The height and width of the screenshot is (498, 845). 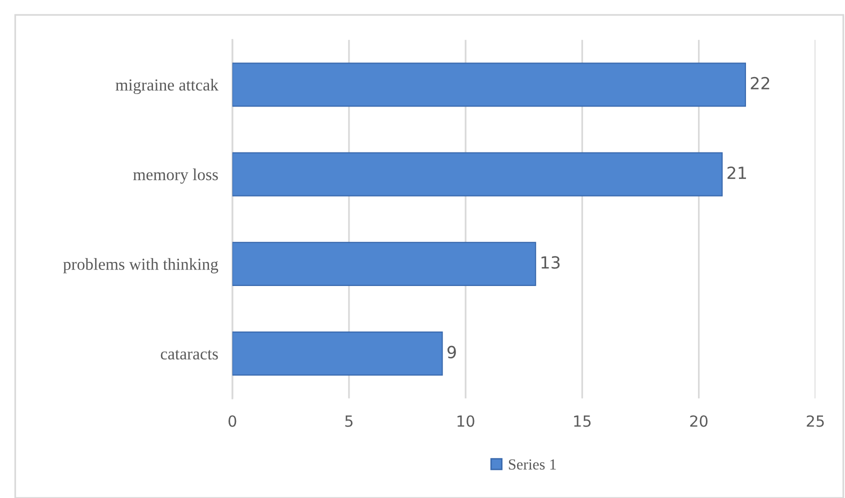 I want to click on x-tick-label: 0, so click(x=232, y=421).